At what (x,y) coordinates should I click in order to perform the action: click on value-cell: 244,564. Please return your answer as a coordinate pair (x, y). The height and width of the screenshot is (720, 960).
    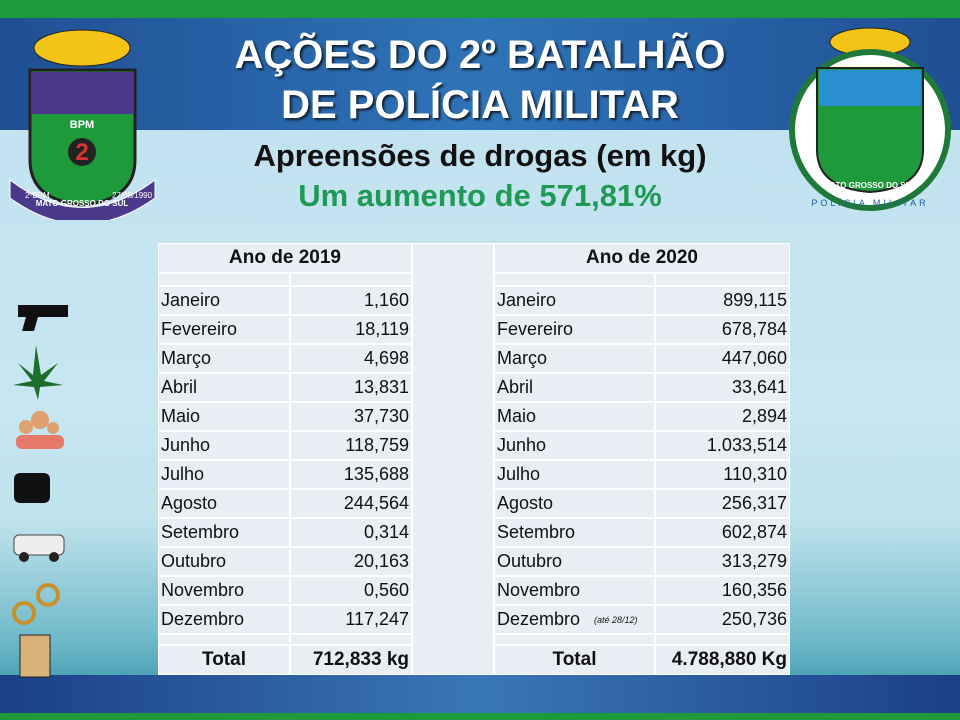
    Looking at the image, I should click on (351, 503).